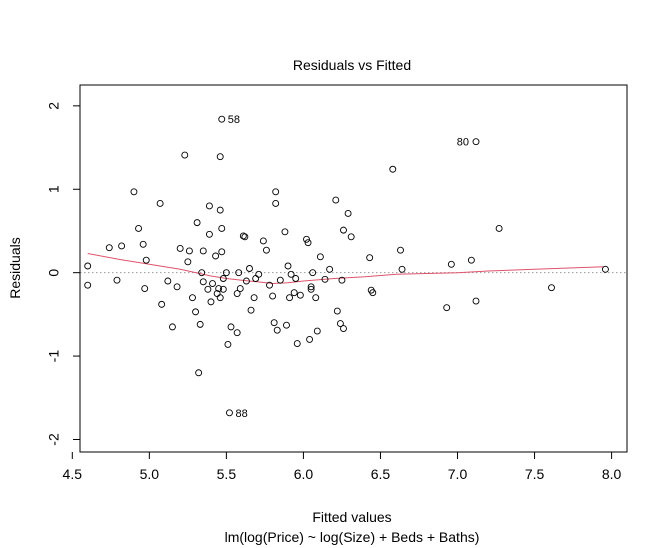 The height and width of the screenshot is (548, 667). Describe the element at coordinates (54, 356) in the screenshot. I see `y-tick-label: -1` at that location.